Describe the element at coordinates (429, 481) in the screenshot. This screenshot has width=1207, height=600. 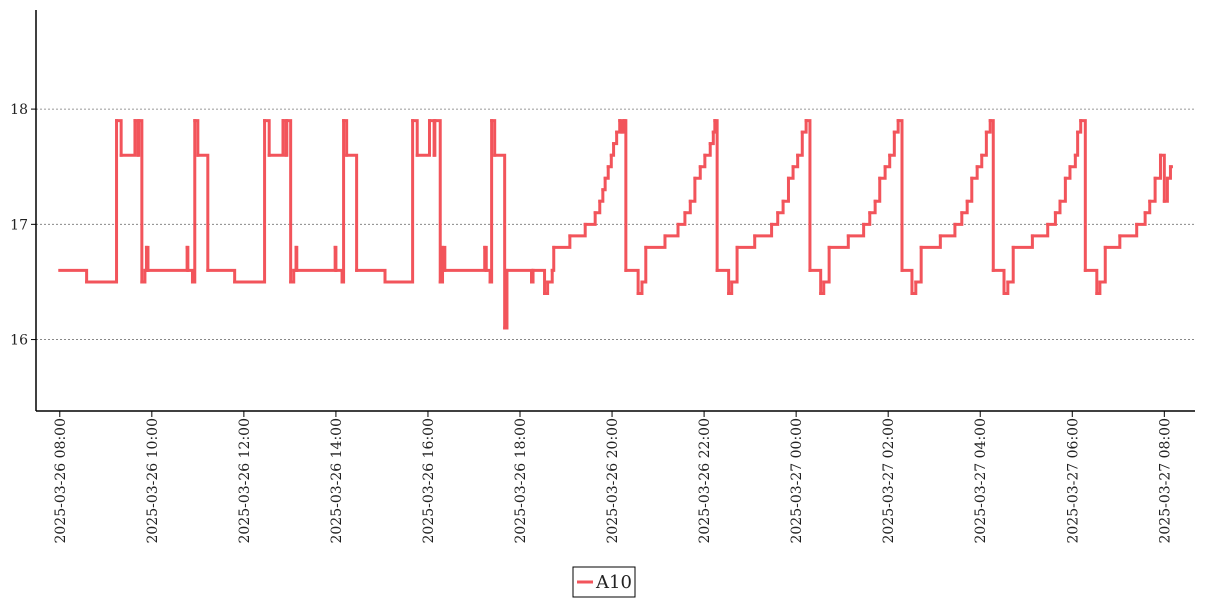
I see `x-tick-label: 2025-03-26 16:00` at that location.